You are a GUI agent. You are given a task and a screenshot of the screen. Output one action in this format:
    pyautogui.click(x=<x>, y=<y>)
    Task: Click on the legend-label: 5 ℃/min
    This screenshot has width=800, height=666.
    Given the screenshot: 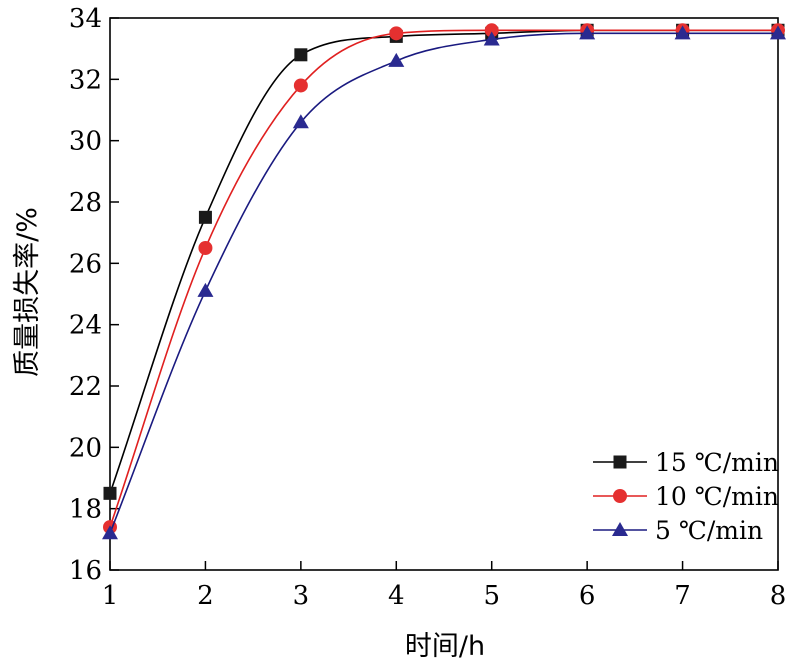 What is the action you would take?
    pyautogui.click(x=709, y=530)
    